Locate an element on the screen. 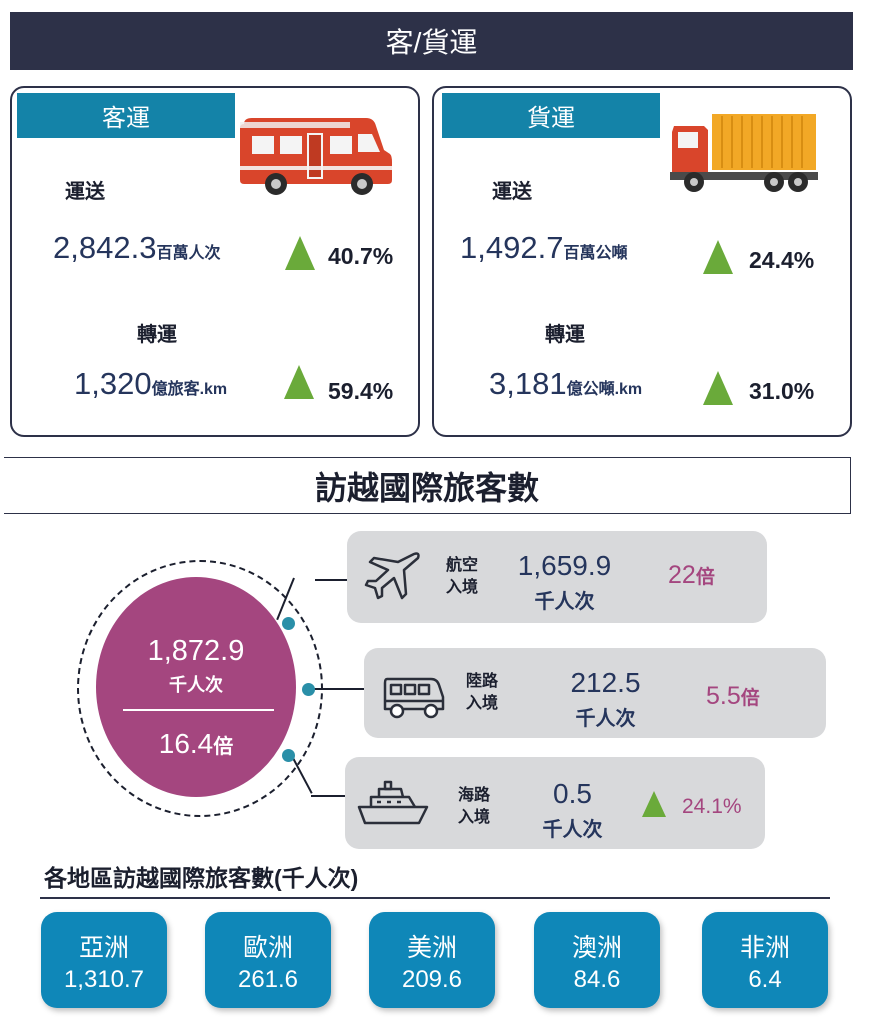 The image size is (883, 1024). air-arrivals-card is located at coordinates (557, 577).